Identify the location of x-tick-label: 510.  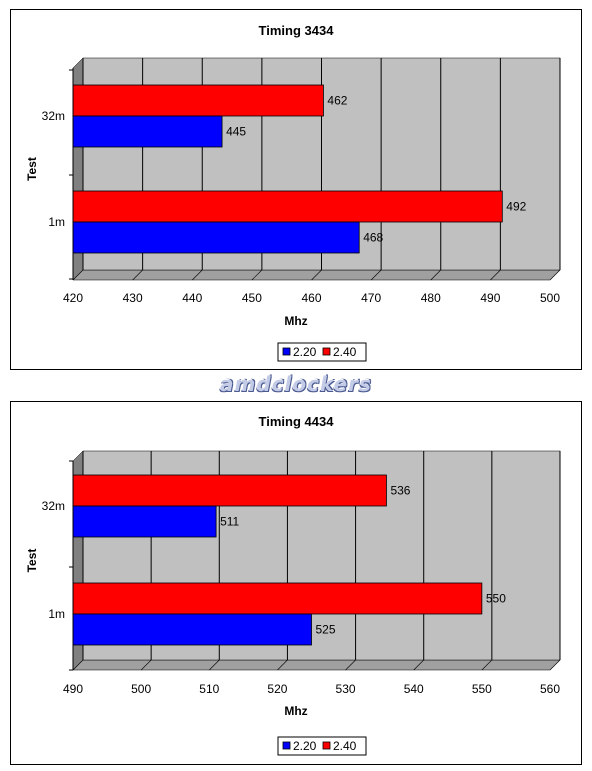
(209, 689).